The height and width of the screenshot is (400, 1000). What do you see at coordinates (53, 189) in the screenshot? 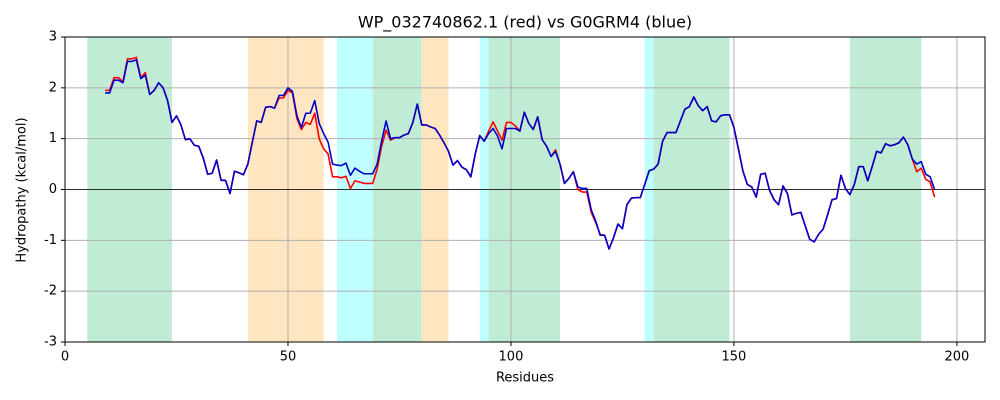
I see `y-tick-label: 0` at bounding box center [53, 189].